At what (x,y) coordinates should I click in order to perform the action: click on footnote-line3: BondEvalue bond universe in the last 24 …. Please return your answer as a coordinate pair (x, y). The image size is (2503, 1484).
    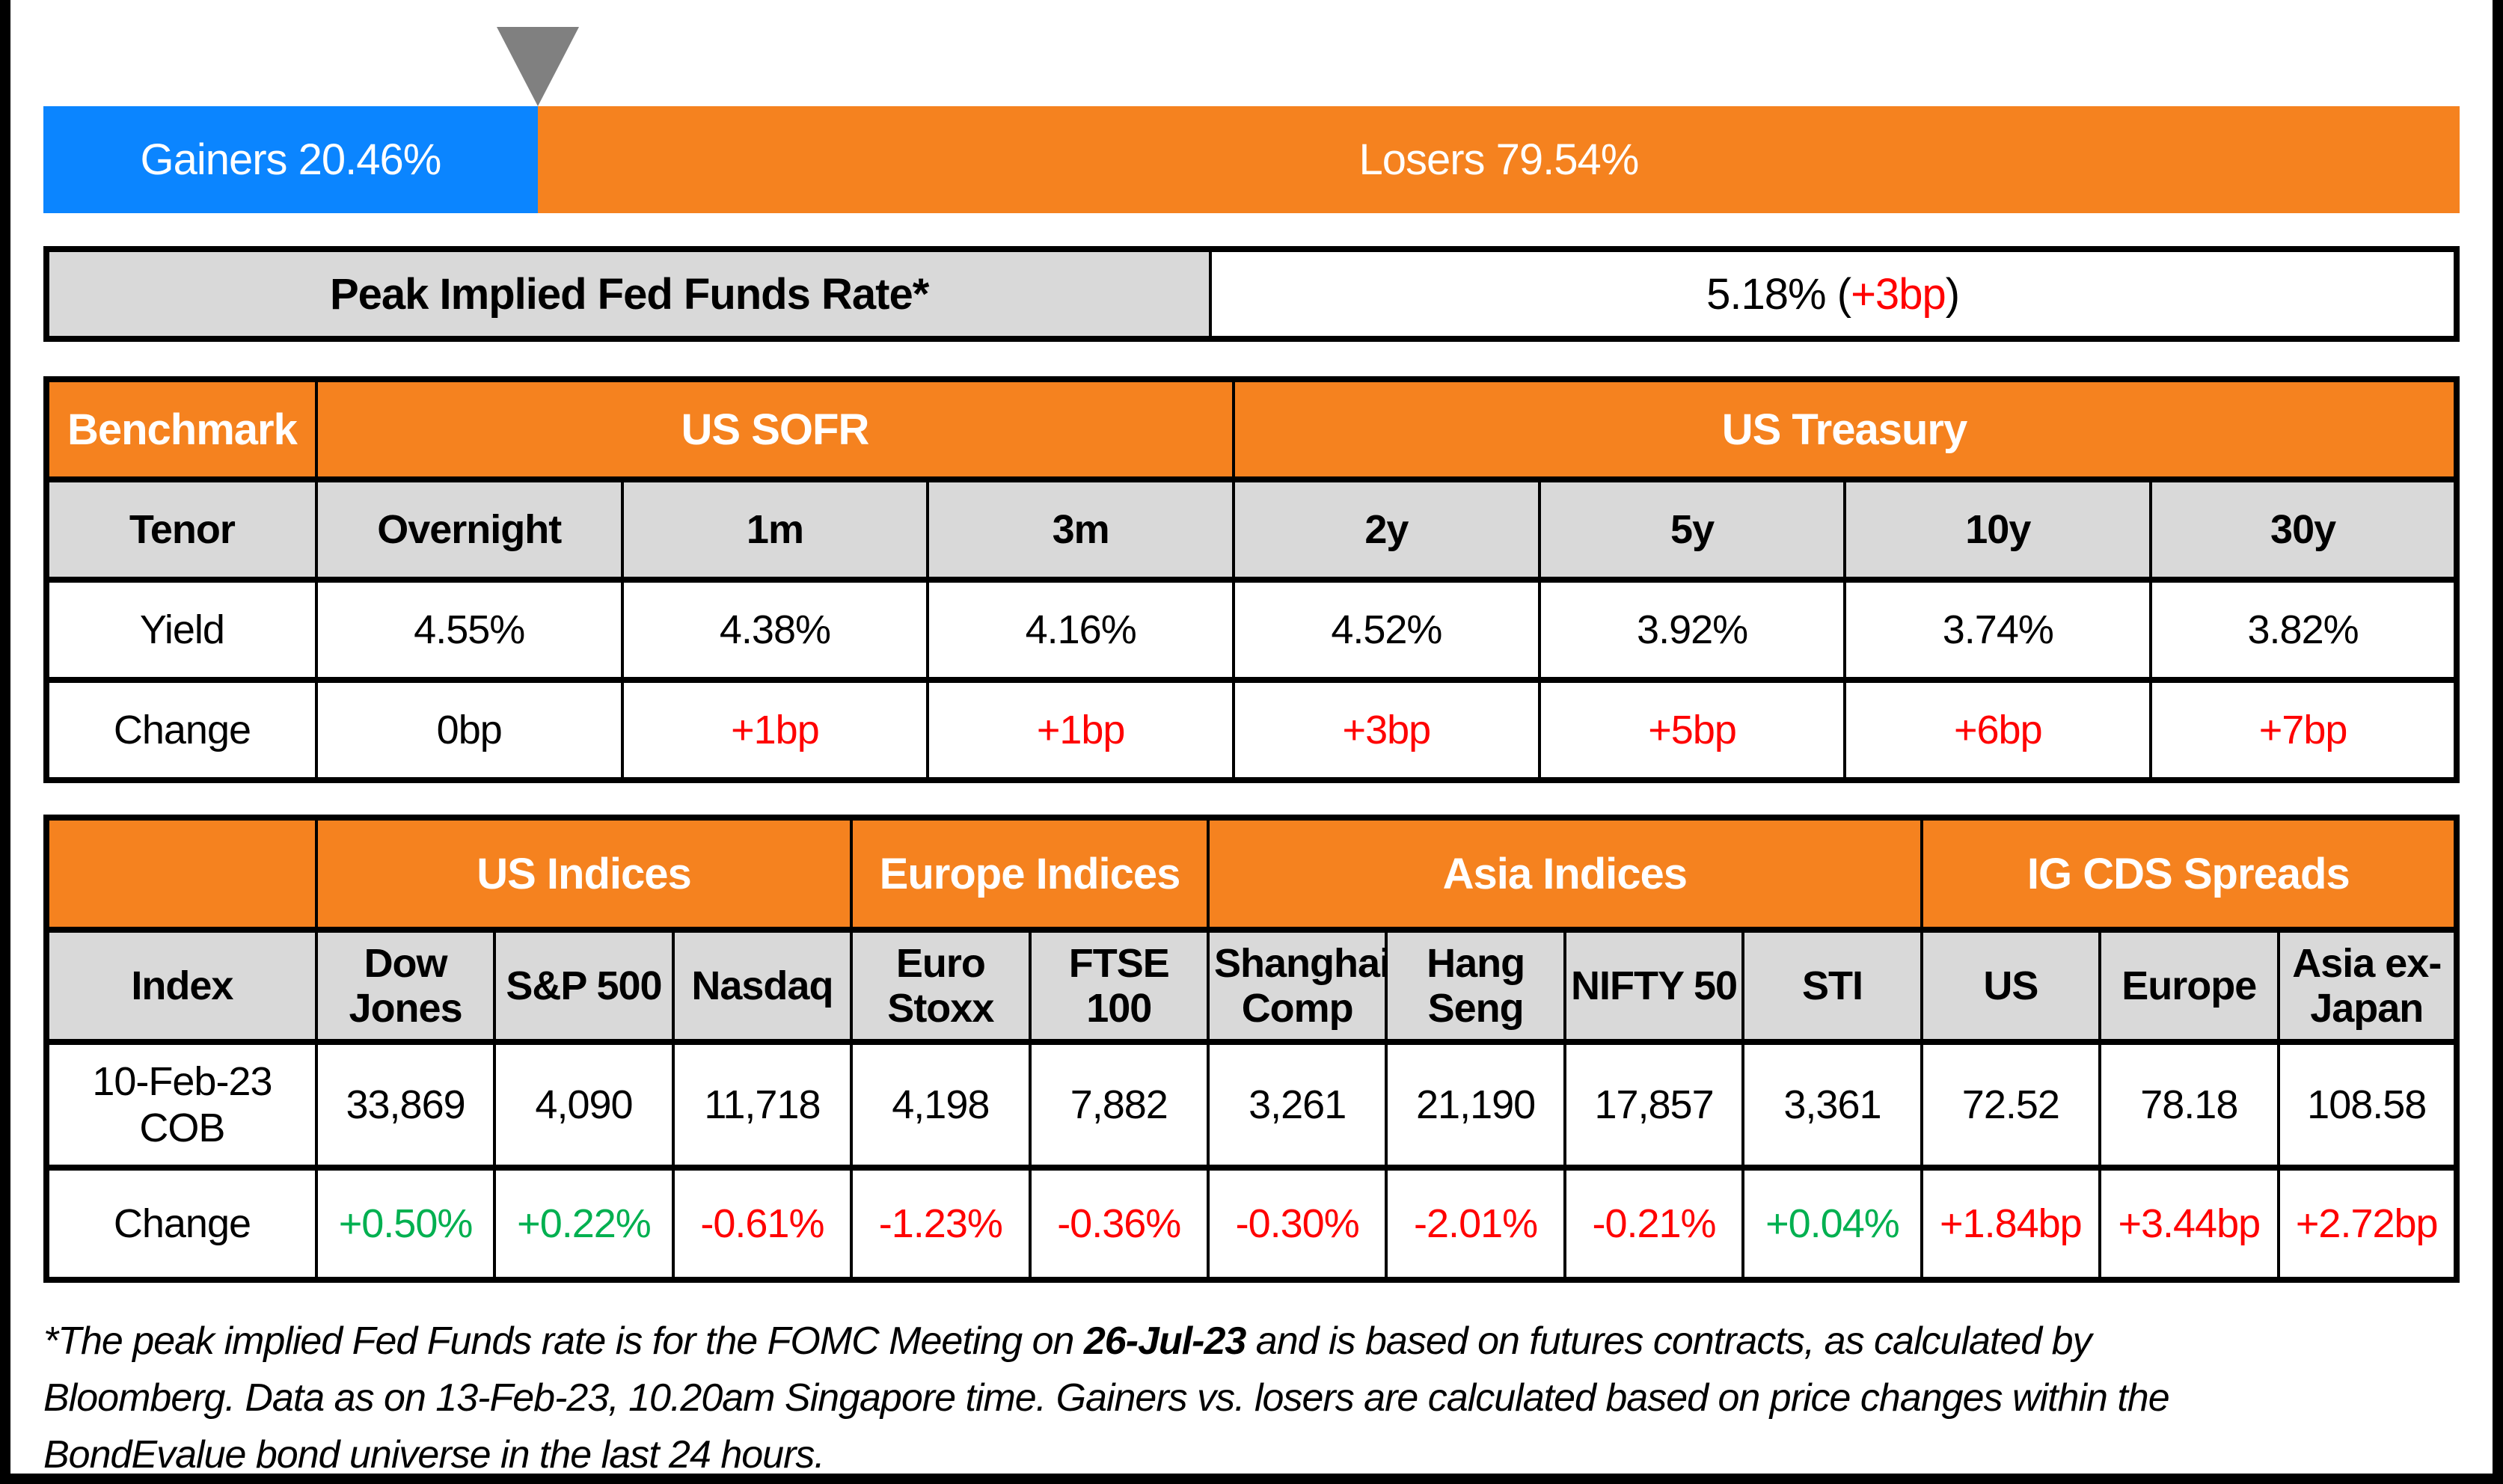
    Looking at the image, I should click on (434, 1455).